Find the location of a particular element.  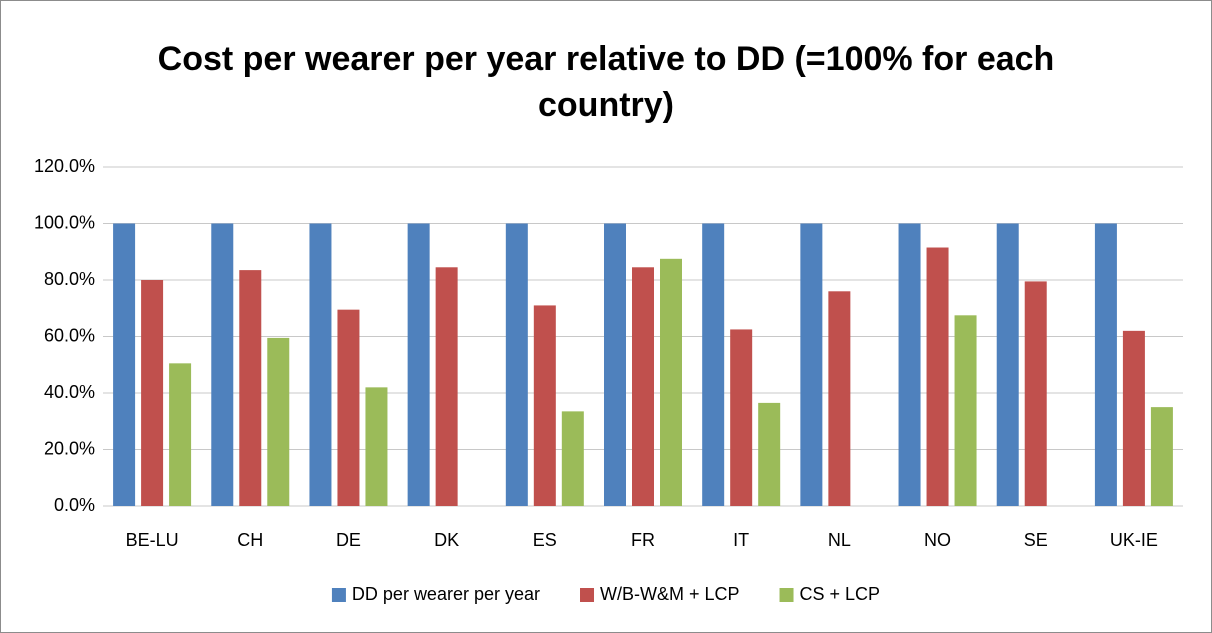

x-tick-label: DE is located at coordinates (348, 540).